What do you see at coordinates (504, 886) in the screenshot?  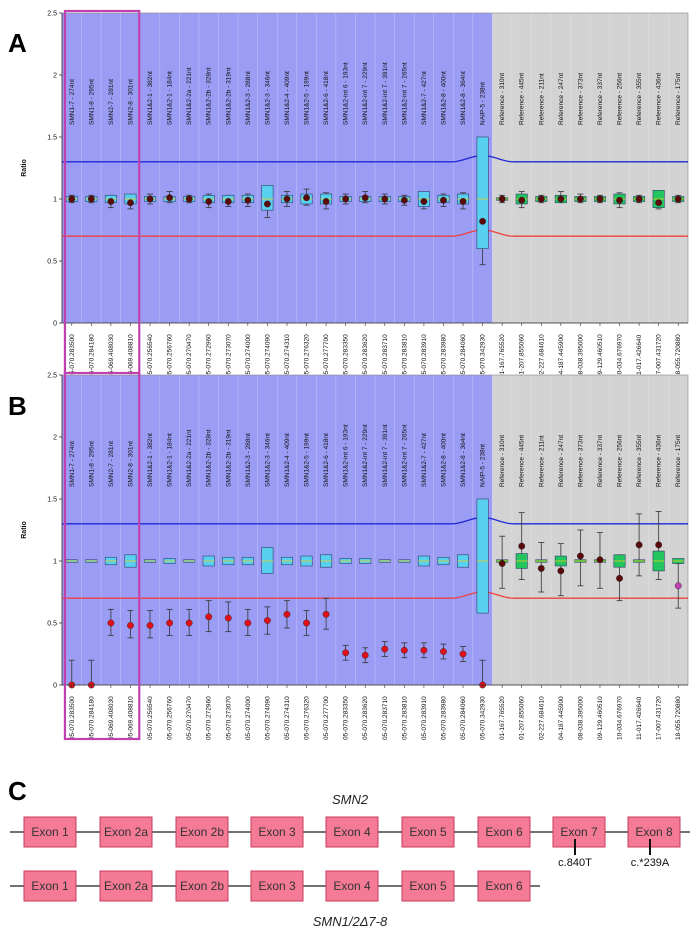 I see `exon-label-bottom: Exon 6` at bounding box center [504, 886].